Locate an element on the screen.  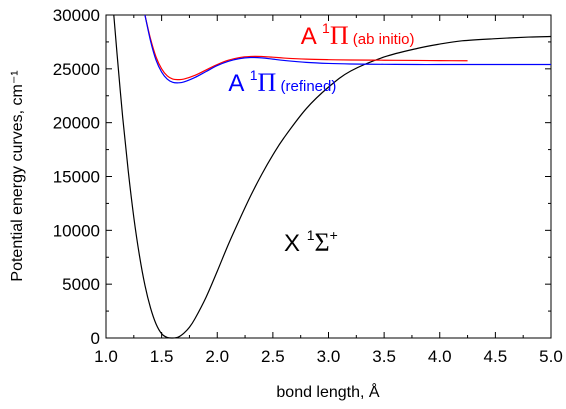
y-tick-label: 25000 is located at coordinates (76, 69).